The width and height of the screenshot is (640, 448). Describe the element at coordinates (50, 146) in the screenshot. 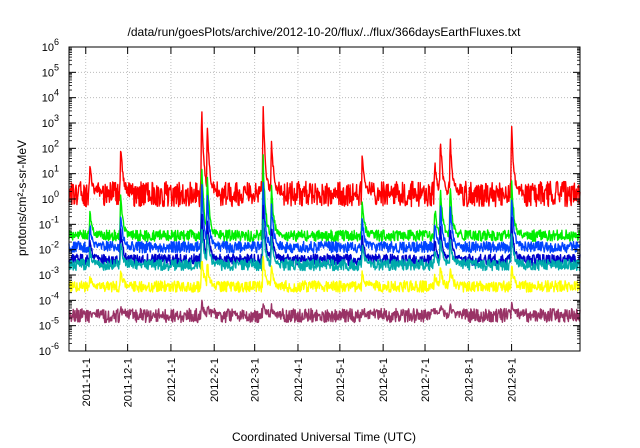

I see `y-tick-label: 10²` at that location.